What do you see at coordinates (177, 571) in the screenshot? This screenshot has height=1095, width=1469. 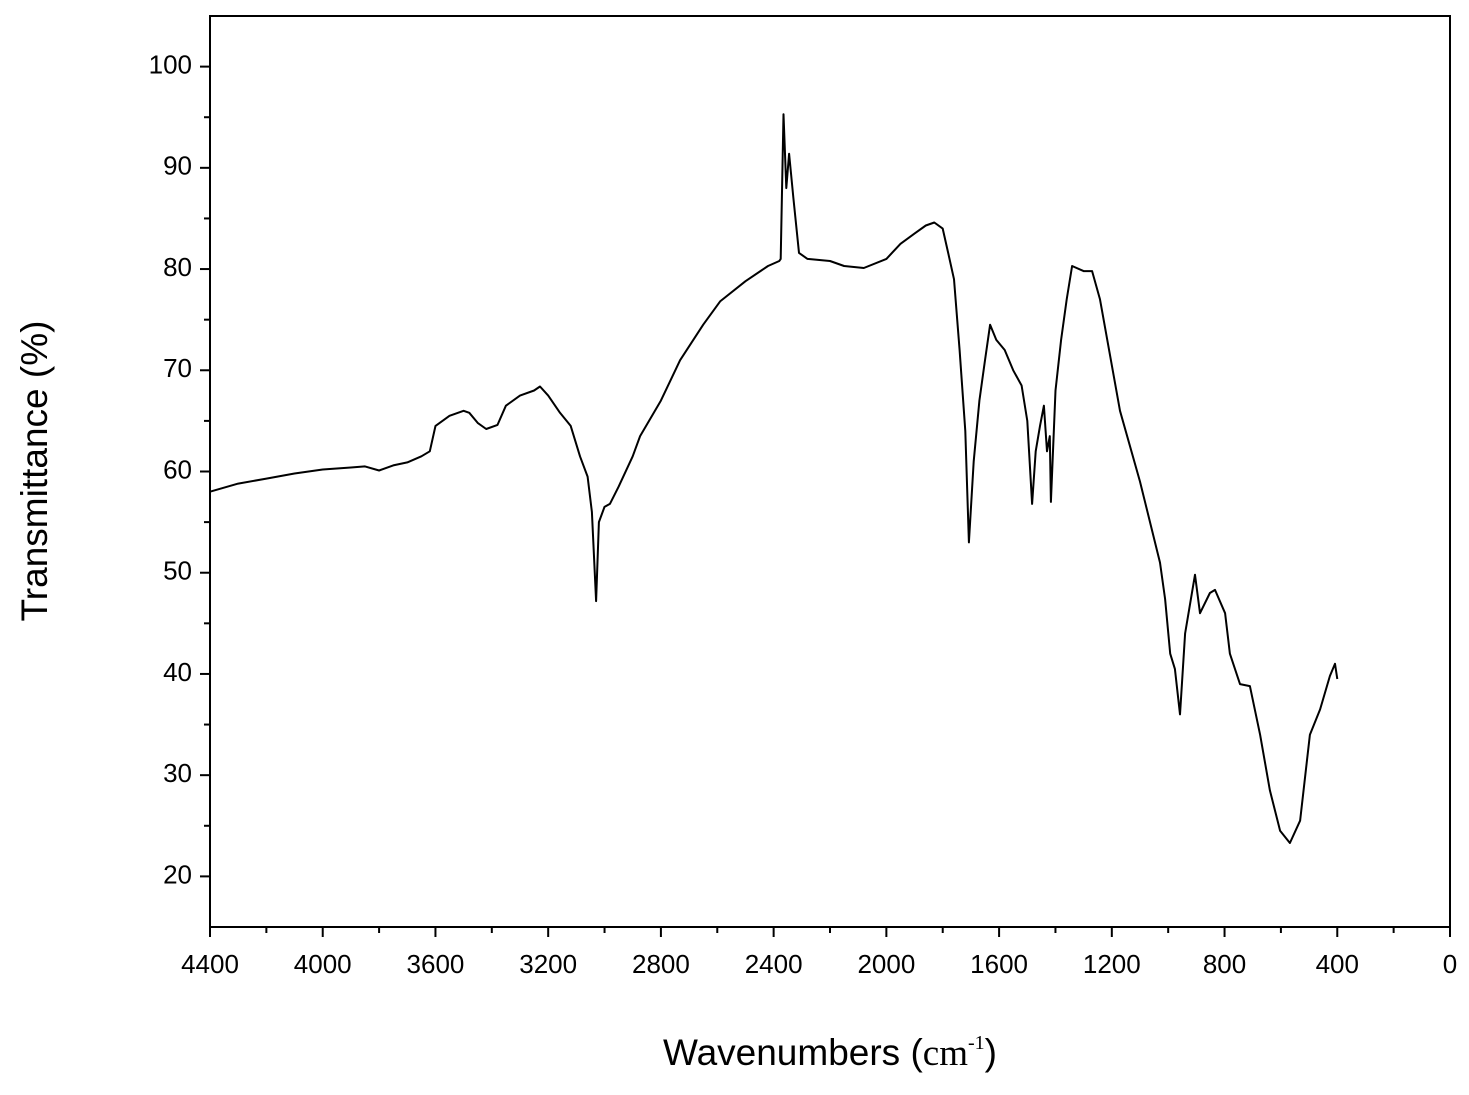 I see `y-tick-label: 50` at bounding box center [177, 571].